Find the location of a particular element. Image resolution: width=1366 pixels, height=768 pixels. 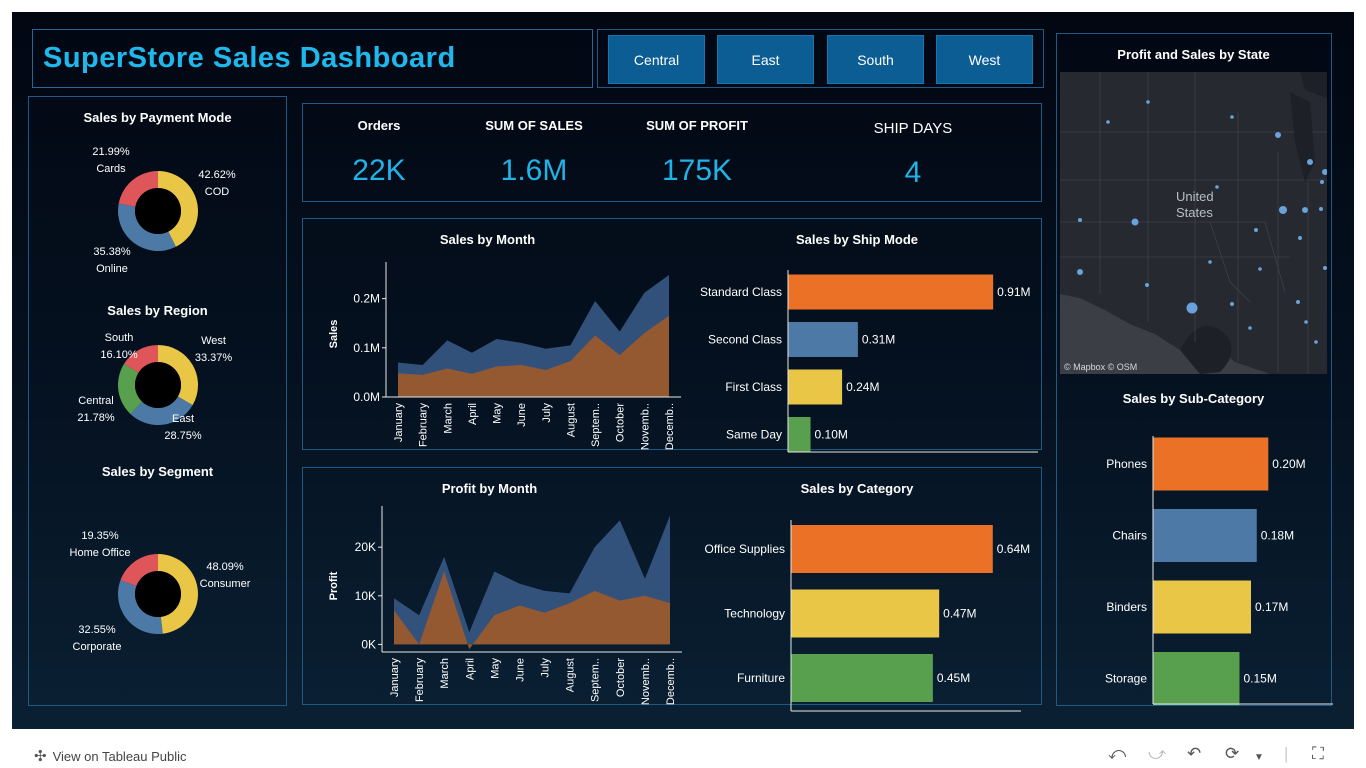

view-on-tableau-link: ✣ View on Tableau Public is located at coordinates (110, 756).